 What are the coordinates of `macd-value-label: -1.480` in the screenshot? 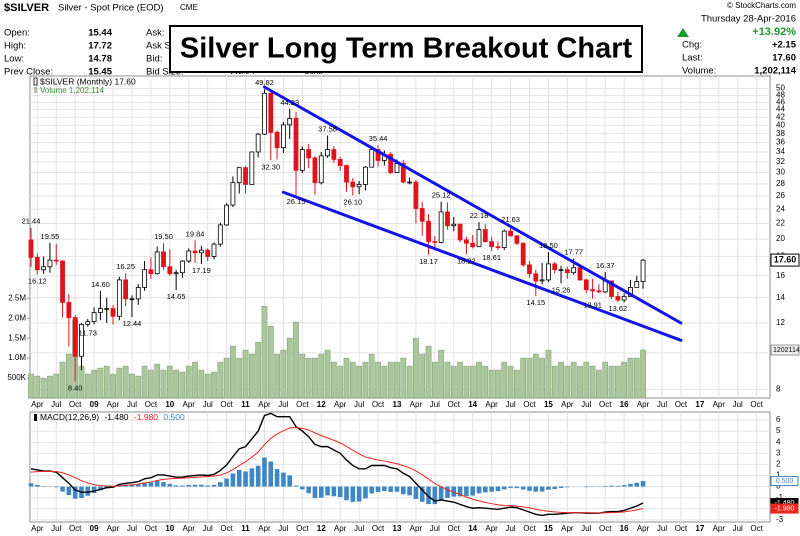 It's located at (785, 503).